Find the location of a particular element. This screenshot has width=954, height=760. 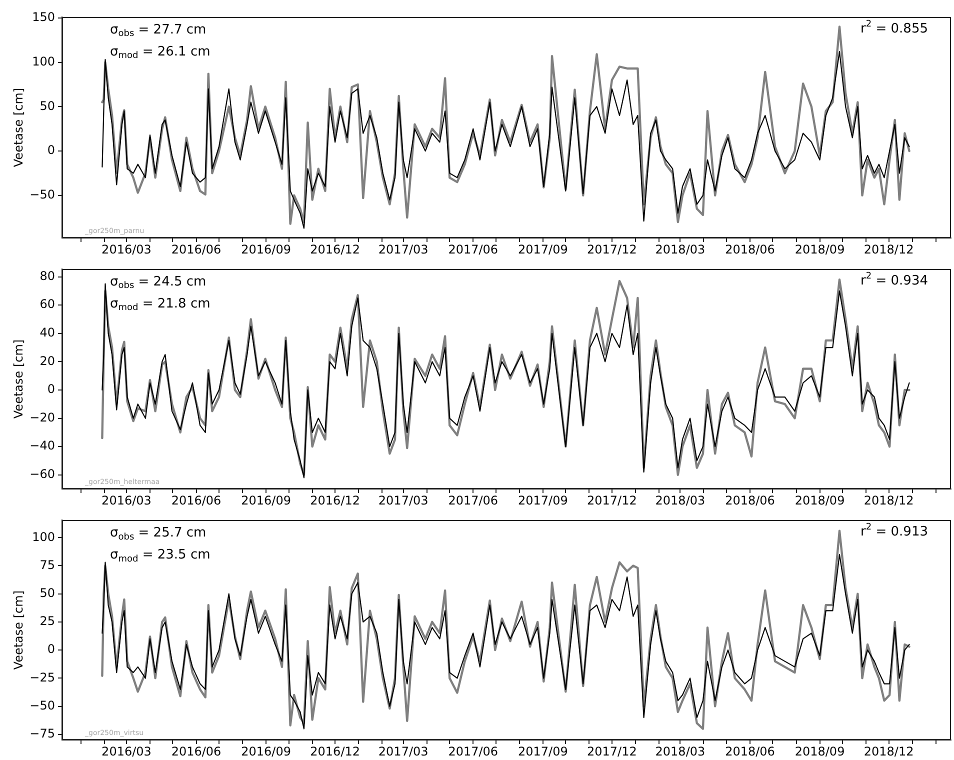

y-tick-label: 25 is located at coordinates (47, 621).